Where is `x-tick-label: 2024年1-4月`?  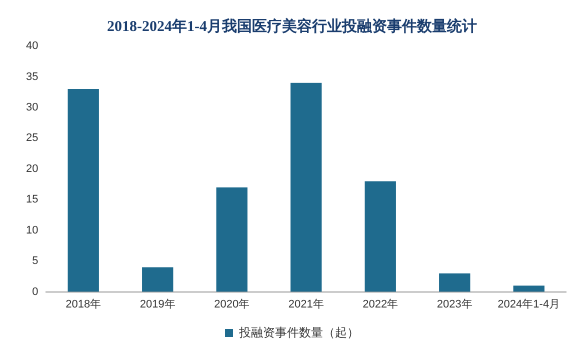
x-tick-label: 2024年1-4月 is located at coordinates (529, 304).